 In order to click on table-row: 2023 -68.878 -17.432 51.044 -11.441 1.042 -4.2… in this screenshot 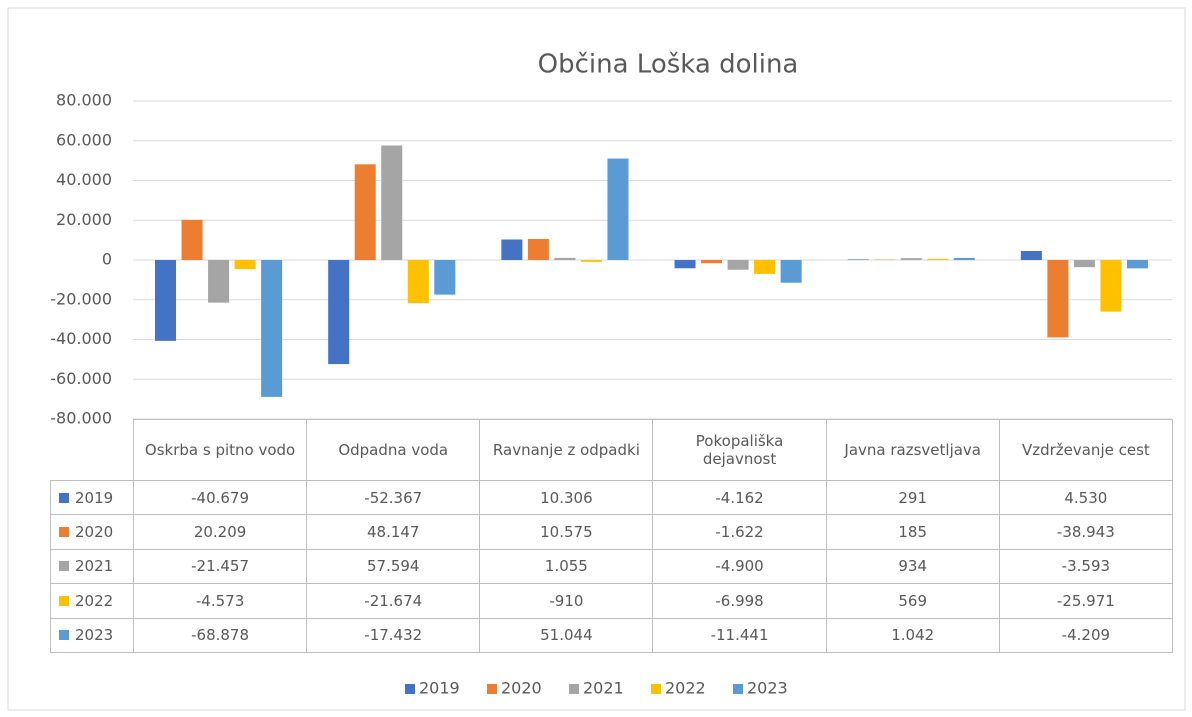, I will do `click(611, 635)`.